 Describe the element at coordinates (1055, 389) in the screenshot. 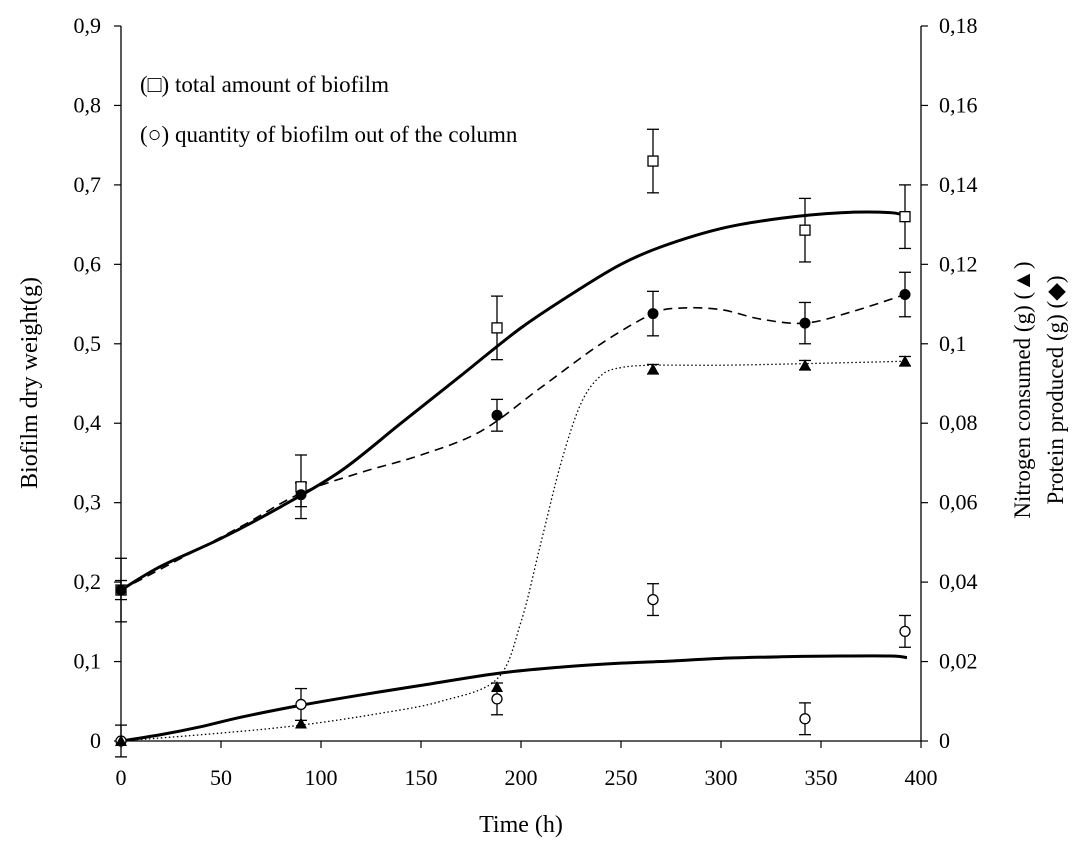

I see `y2-axis-label-protein: Protein produced (g) (◆)` at that location.